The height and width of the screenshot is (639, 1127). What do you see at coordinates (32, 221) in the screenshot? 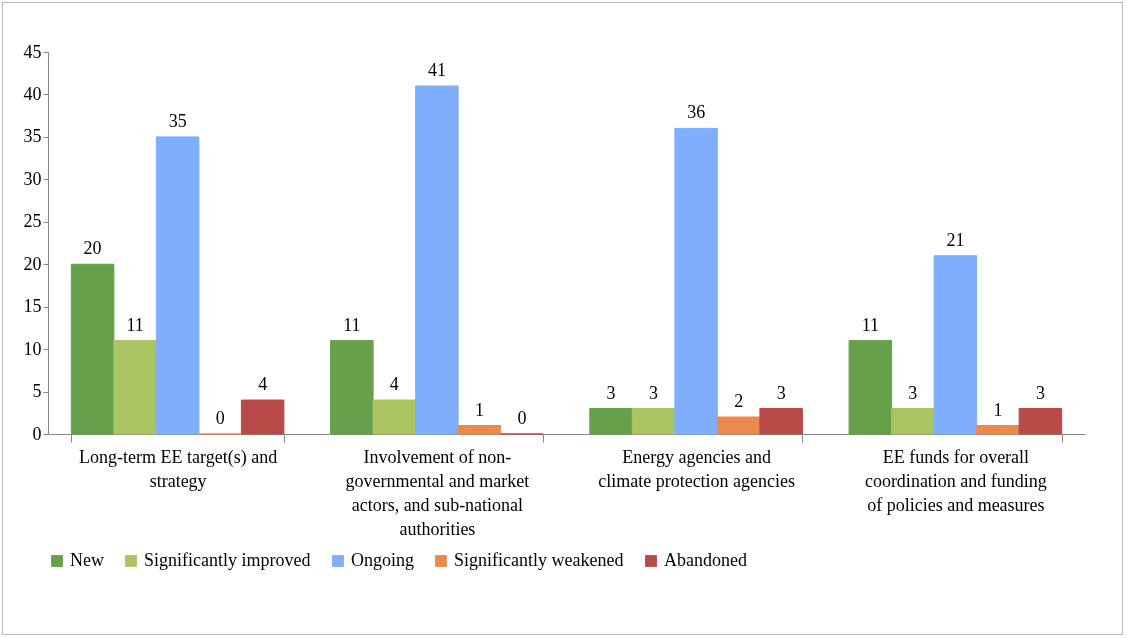
I see `y-tick-label: 25` at bounding box center [32, 221].